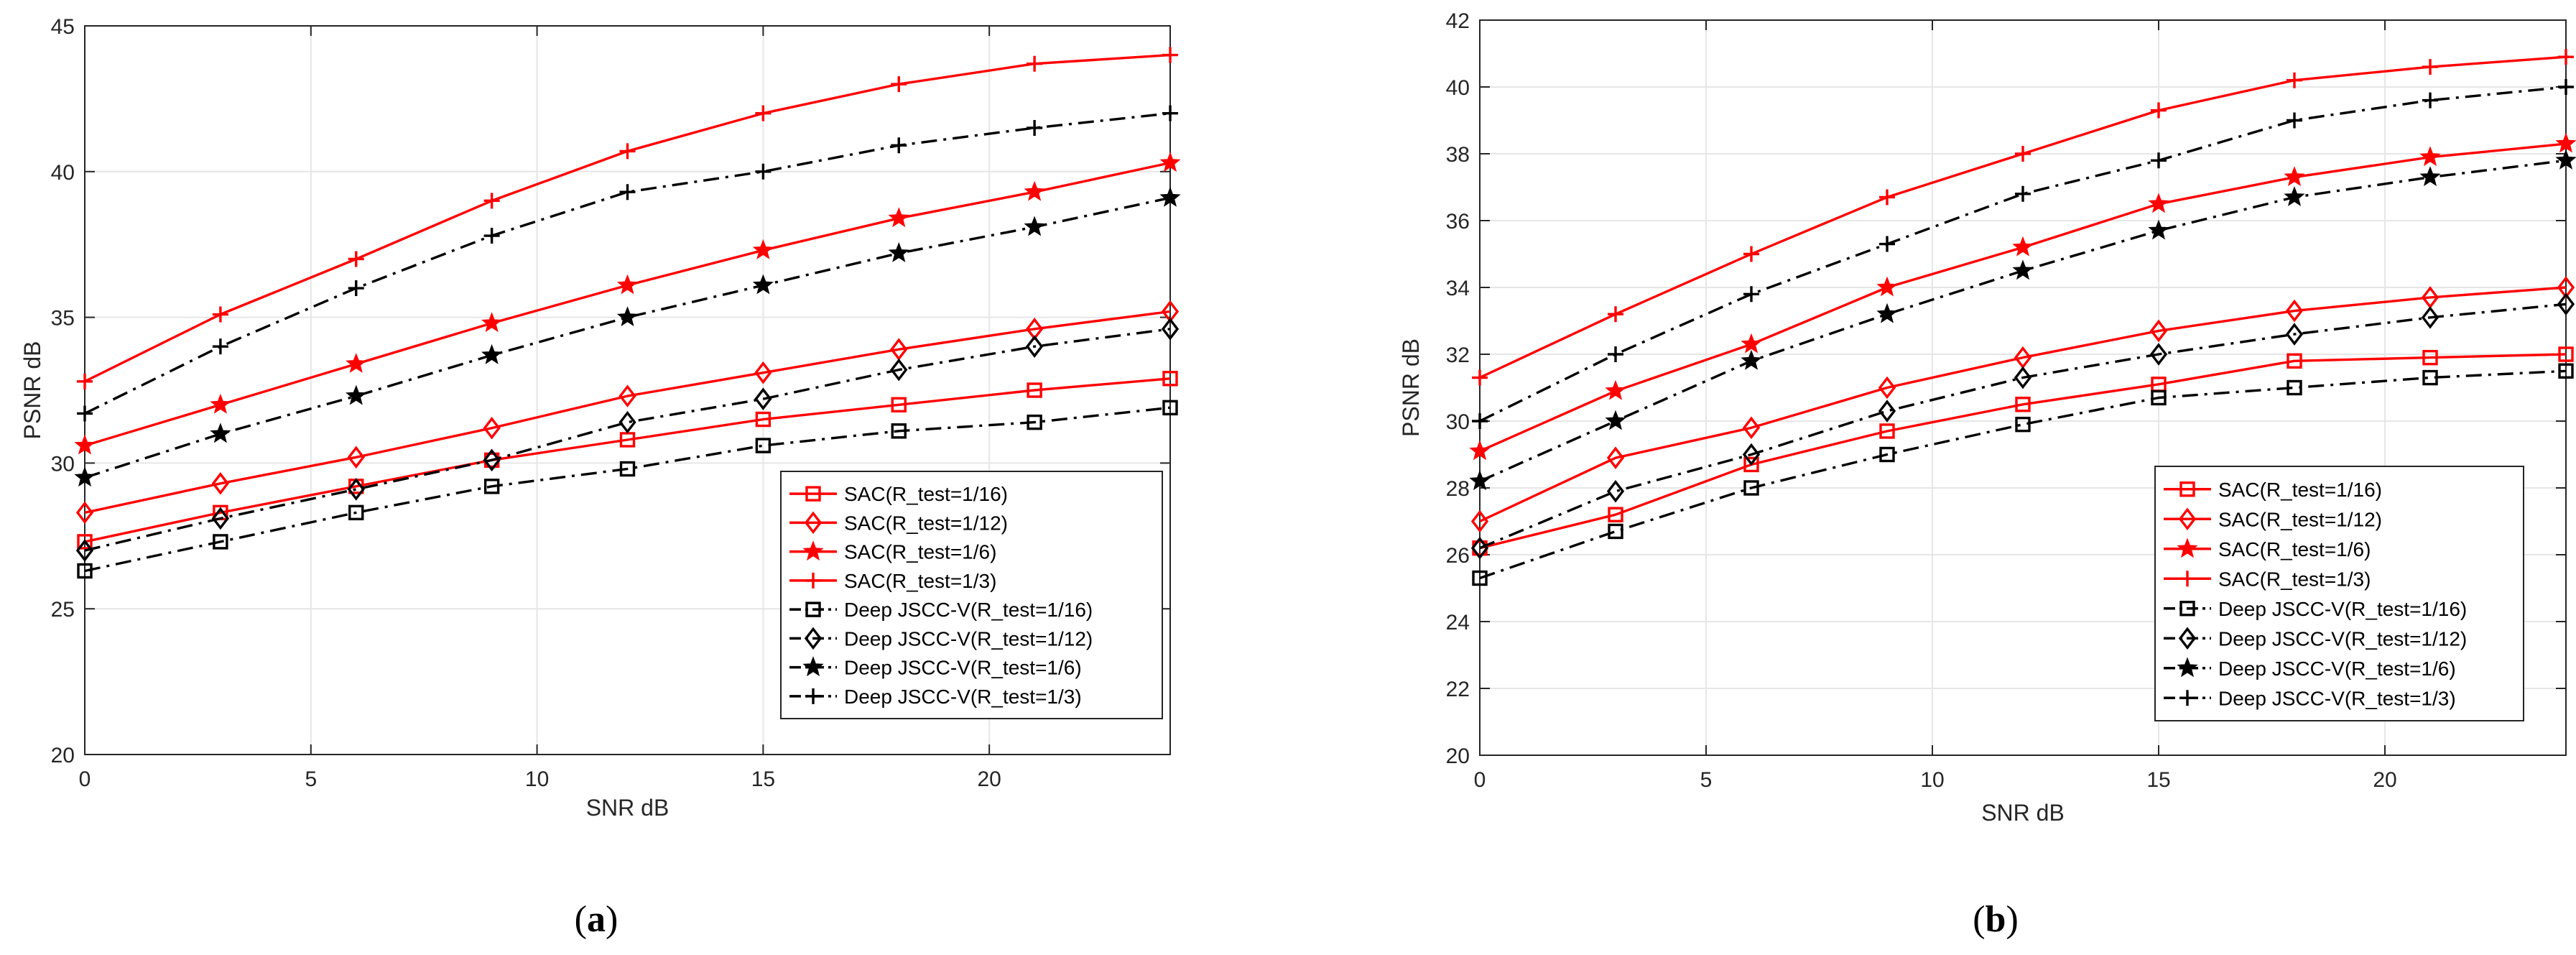 Image resolution: width=2576 pixels, height=955 pixels. Describe the element at coordinates (596, 919) in the screenshot. I see `subfigure-caption: (a)` at that location.